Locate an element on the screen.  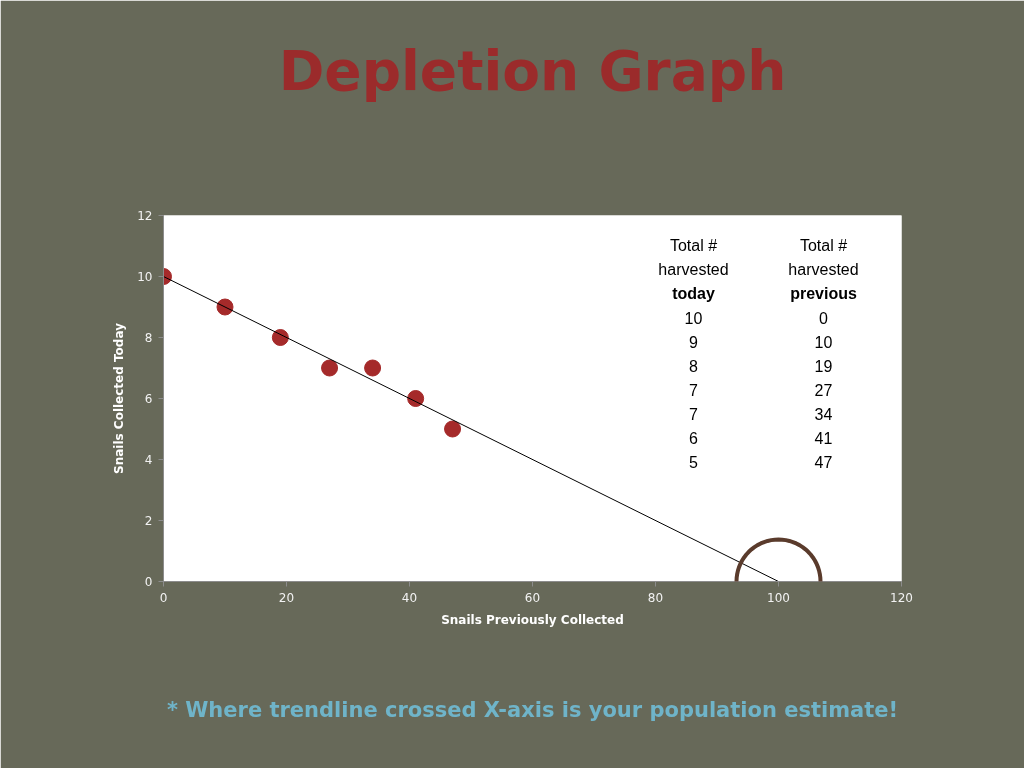
y-tick-label: 6 is located at coordinates (148, 399).